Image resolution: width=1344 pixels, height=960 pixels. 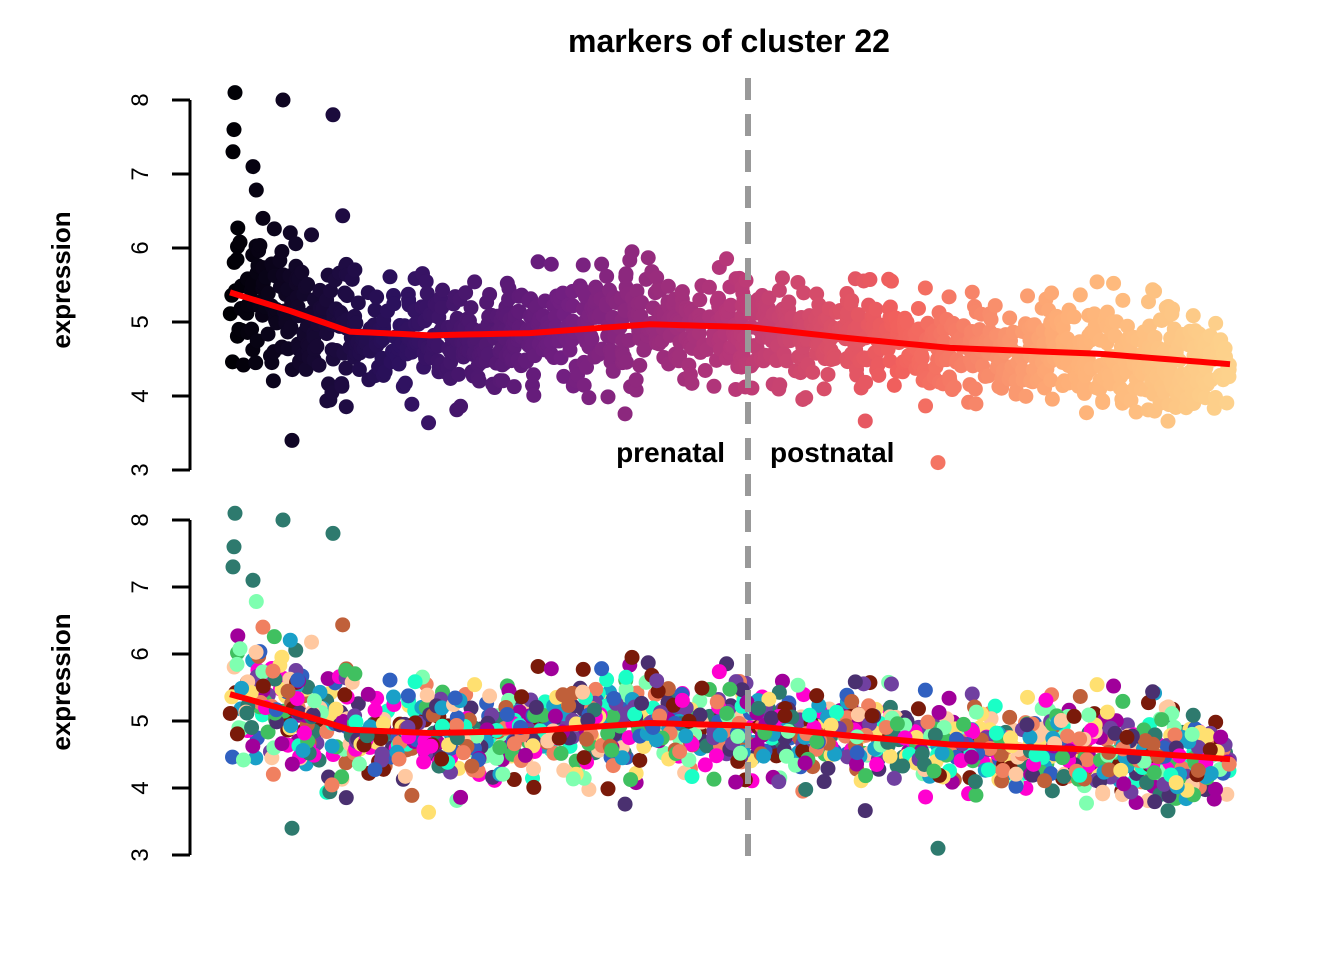 I want to click on annotation-postnatal: postnatal, so click(x=832, y=452).